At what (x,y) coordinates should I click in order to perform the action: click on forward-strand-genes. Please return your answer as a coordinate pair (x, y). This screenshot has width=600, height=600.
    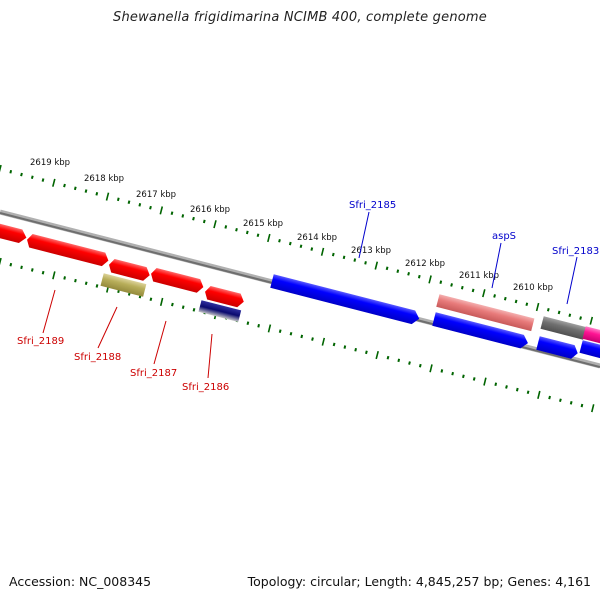
    Looking at the image, I should click on (122, 262).